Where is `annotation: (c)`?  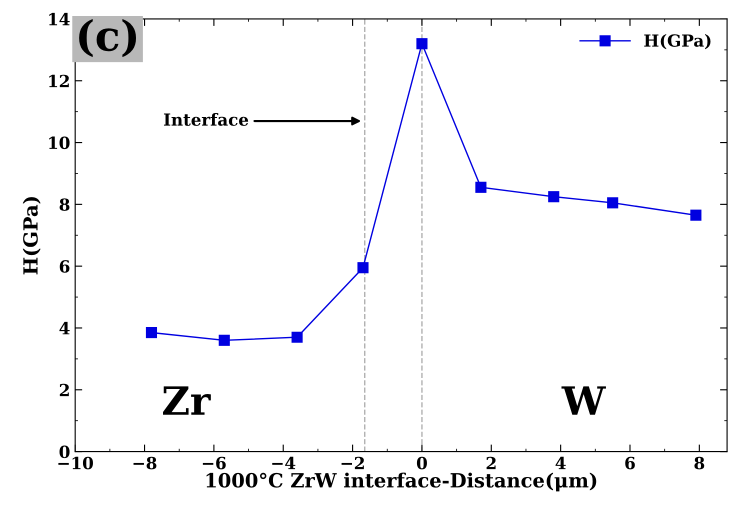 annotation: (c) is located at coordinates (107, 38).